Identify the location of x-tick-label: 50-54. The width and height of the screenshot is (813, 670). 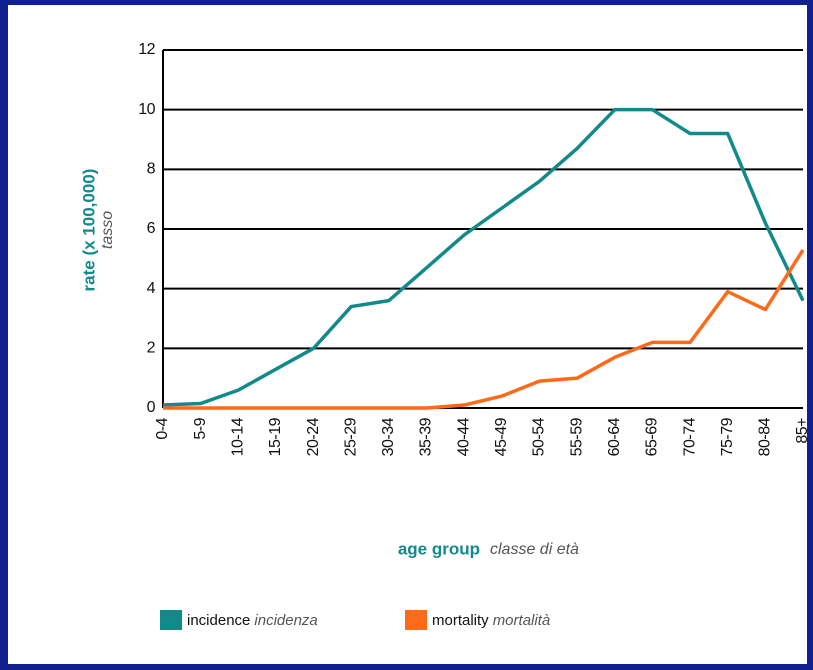
(539, 436).